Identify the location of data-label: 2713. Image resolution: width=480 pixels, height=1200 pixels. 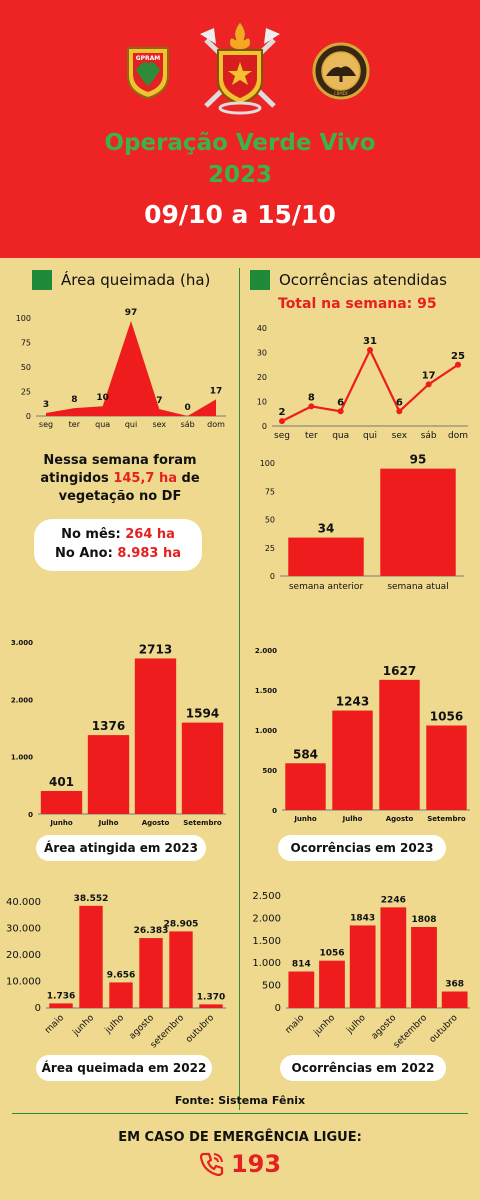
(155, 649).